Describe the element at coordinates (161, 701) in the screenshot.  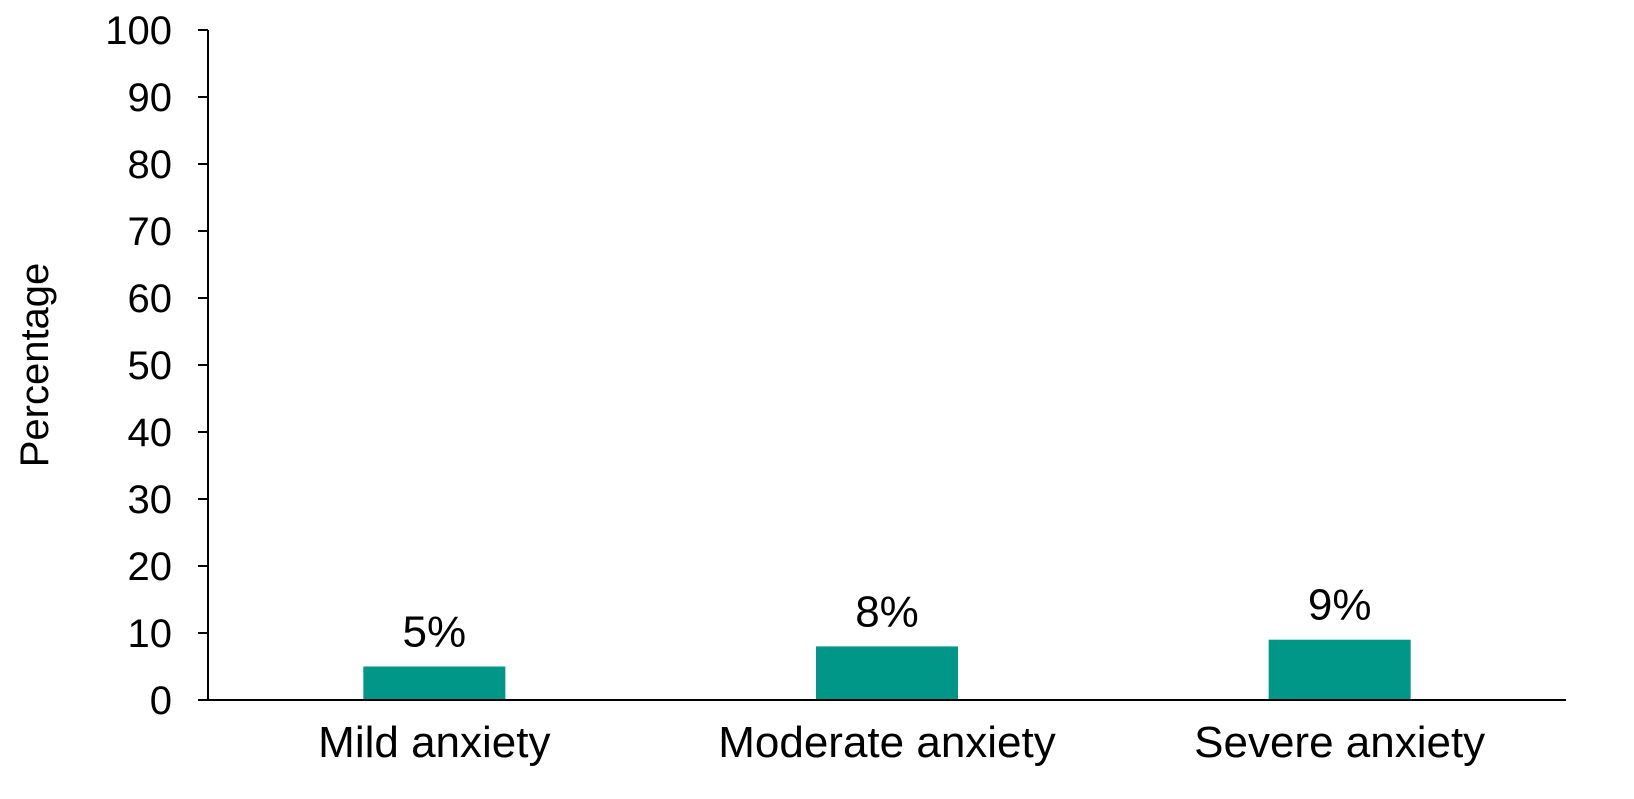
I see `y-tick-label: 0` at that location.